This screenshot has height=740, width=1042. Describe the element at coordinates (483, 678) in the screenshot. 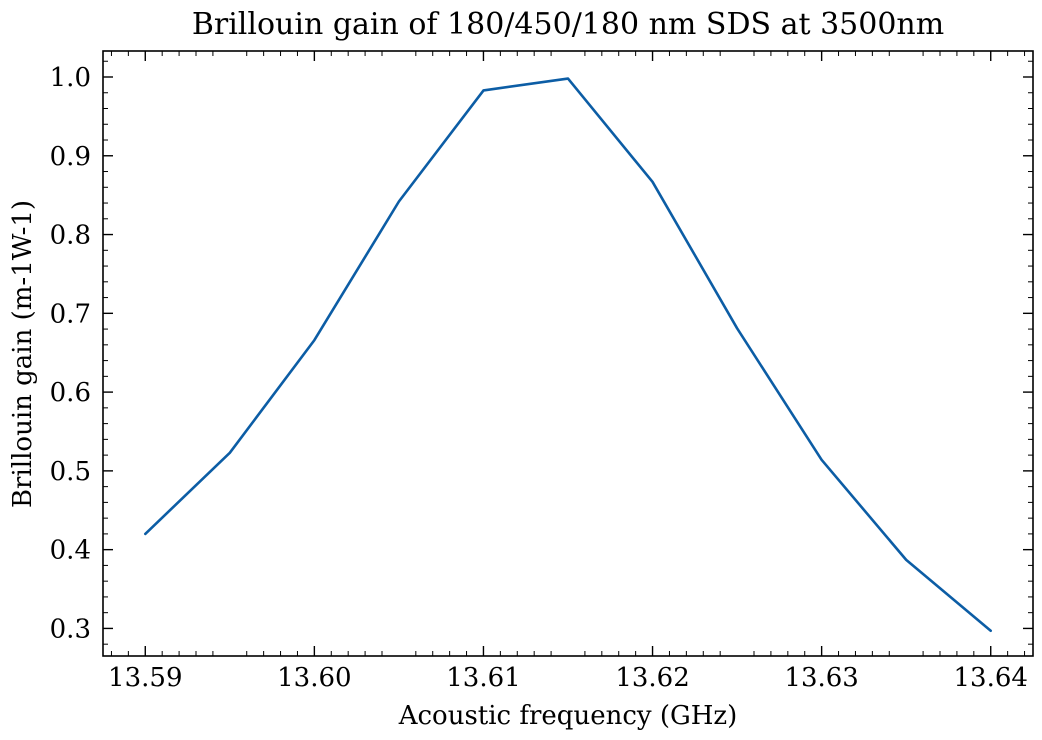

I see `x-tick-label: 13.61` at that location.